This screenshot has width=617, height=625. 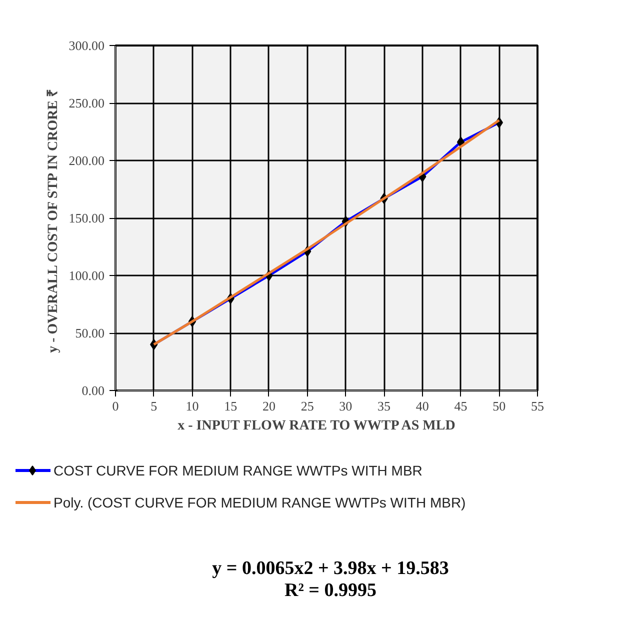 I want to click on x-tick-label: 20, so click(x=269, y=406).